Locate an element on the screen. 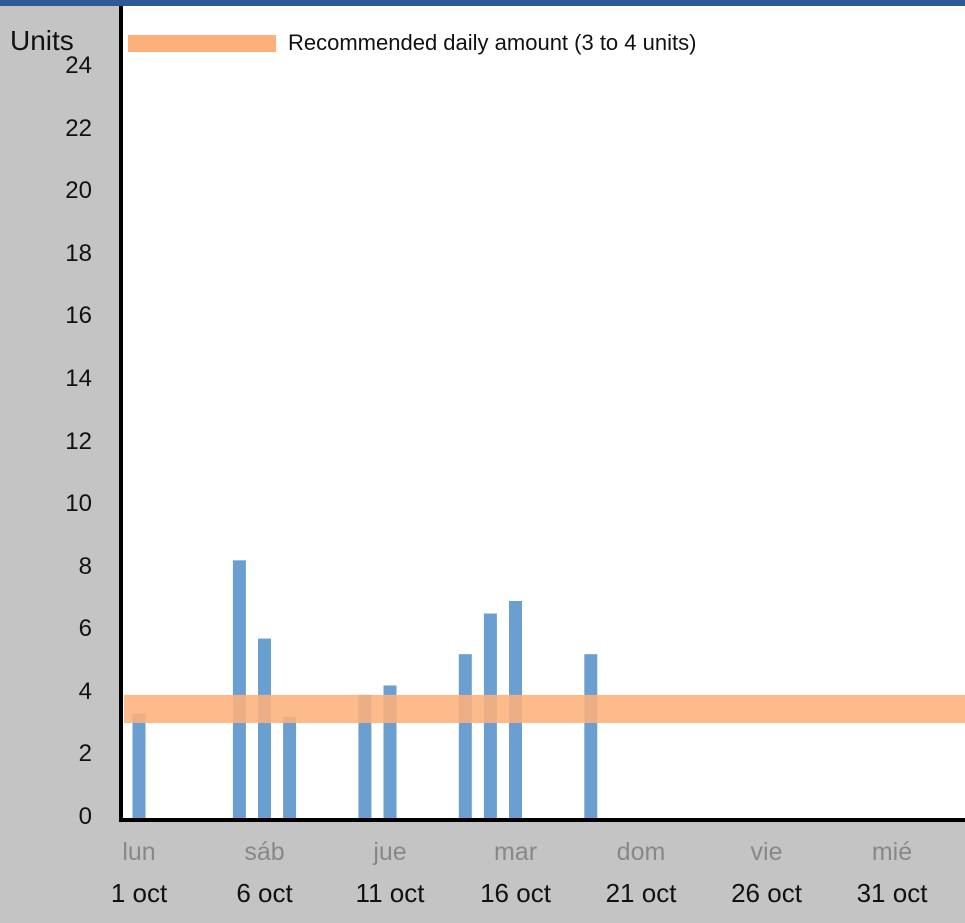  x-tick-weekday: jue is located at coordinates (390, 852).